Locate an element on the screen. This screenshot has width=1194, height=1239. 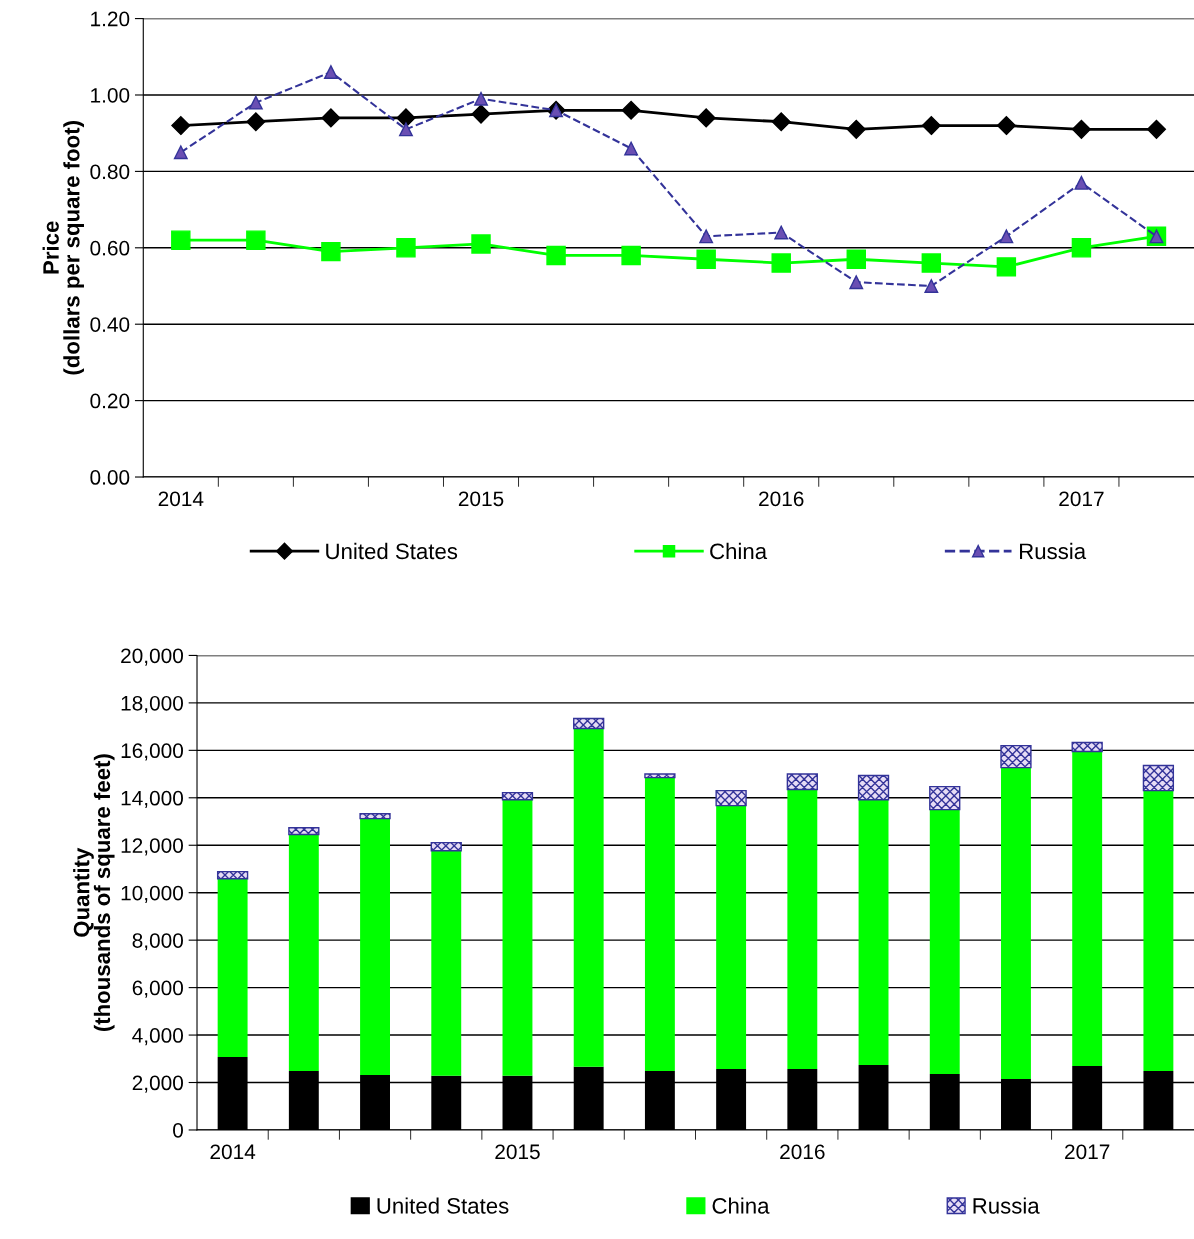
y-tick-label: 12,000 is located at coordinates (152, 847).